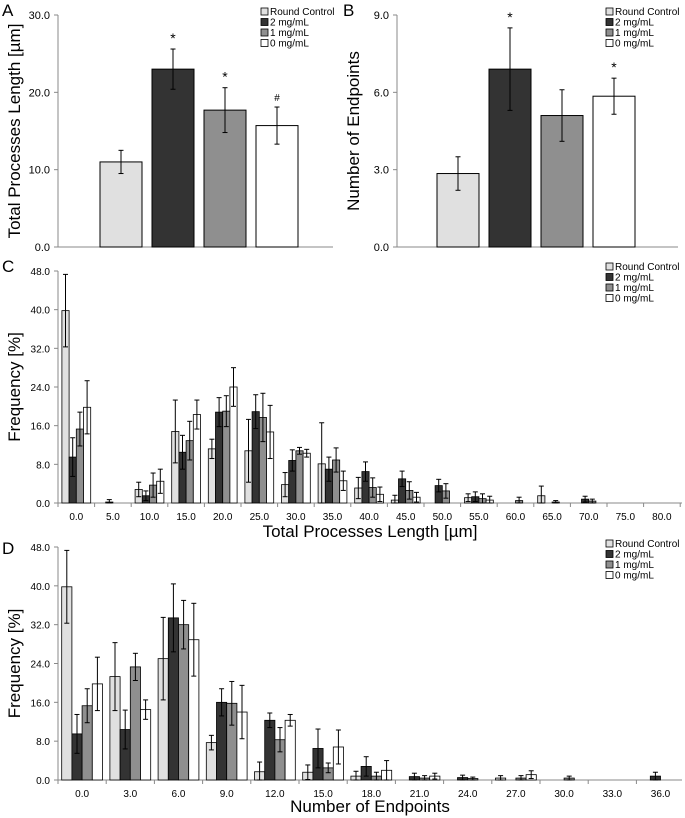  What do you see at coordinates (264, 11) in the screenshot?
I see `panel-a-legend-swatch-round-control` at bounding box center [264, 11].